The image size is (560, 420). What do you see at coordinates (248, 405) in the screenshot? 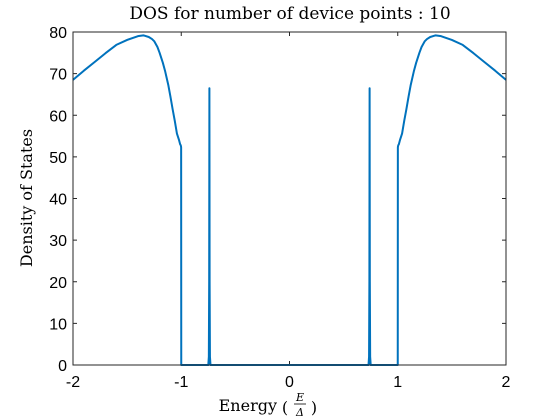
I see `x-axis-label-text: Energy` at bounding box center [248, 405].